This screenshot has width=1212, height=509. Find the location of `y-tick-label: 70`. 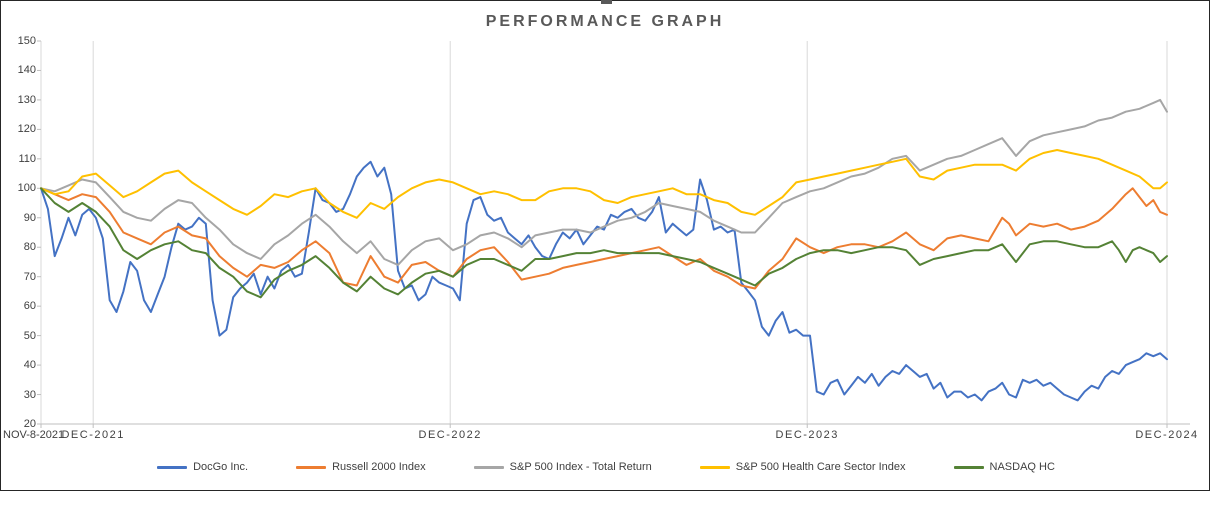

y-tick-label: 70 is located at coordinates (29, 276).